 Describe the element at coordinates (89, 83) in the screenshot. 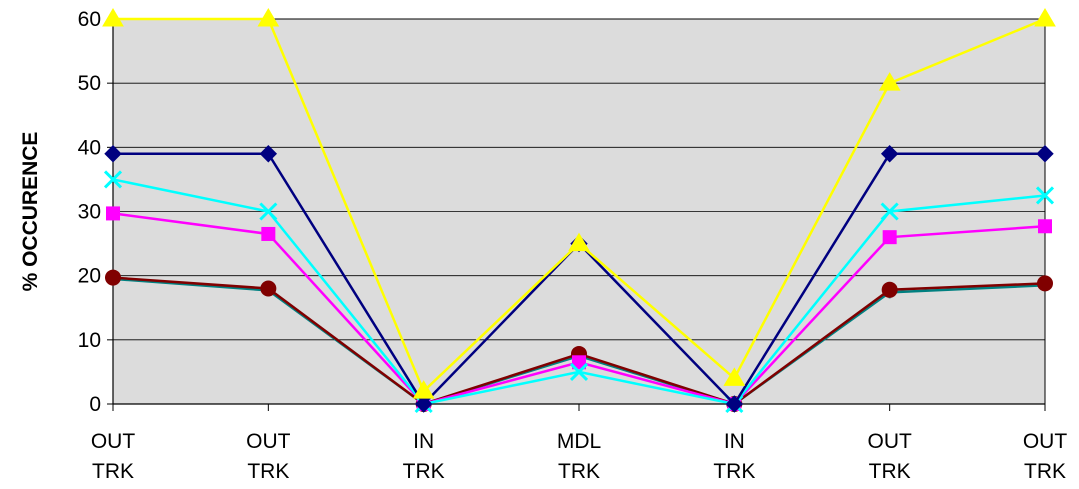

I see `y-tick-label: 50` at that location.